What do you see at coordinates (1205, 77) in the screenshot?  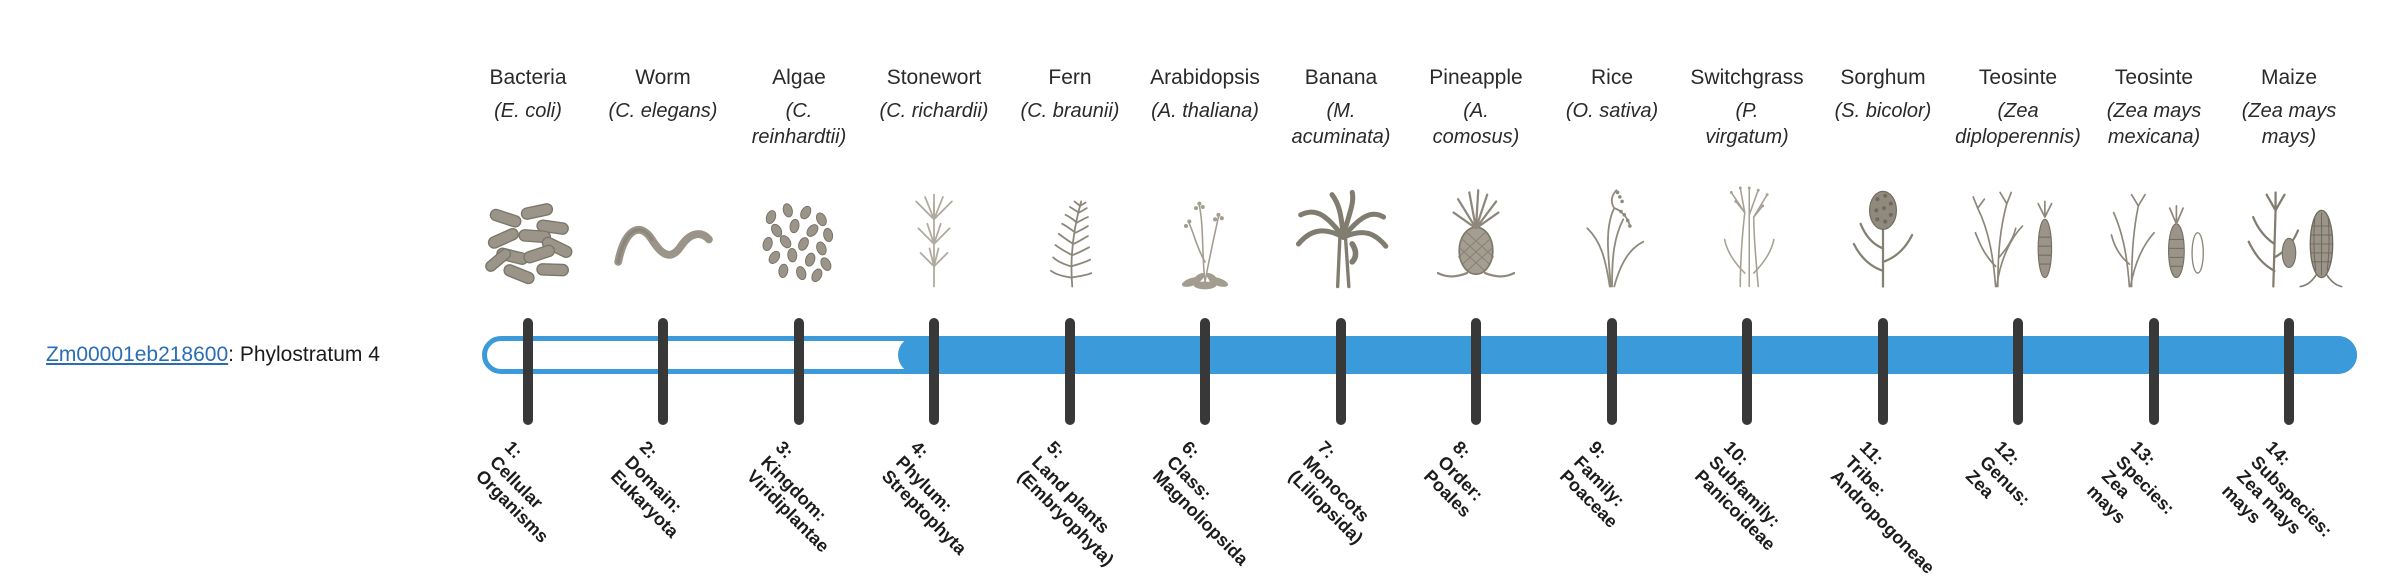 I see `organism-name: Arabidopsis` at bounding box center [1205, 77].